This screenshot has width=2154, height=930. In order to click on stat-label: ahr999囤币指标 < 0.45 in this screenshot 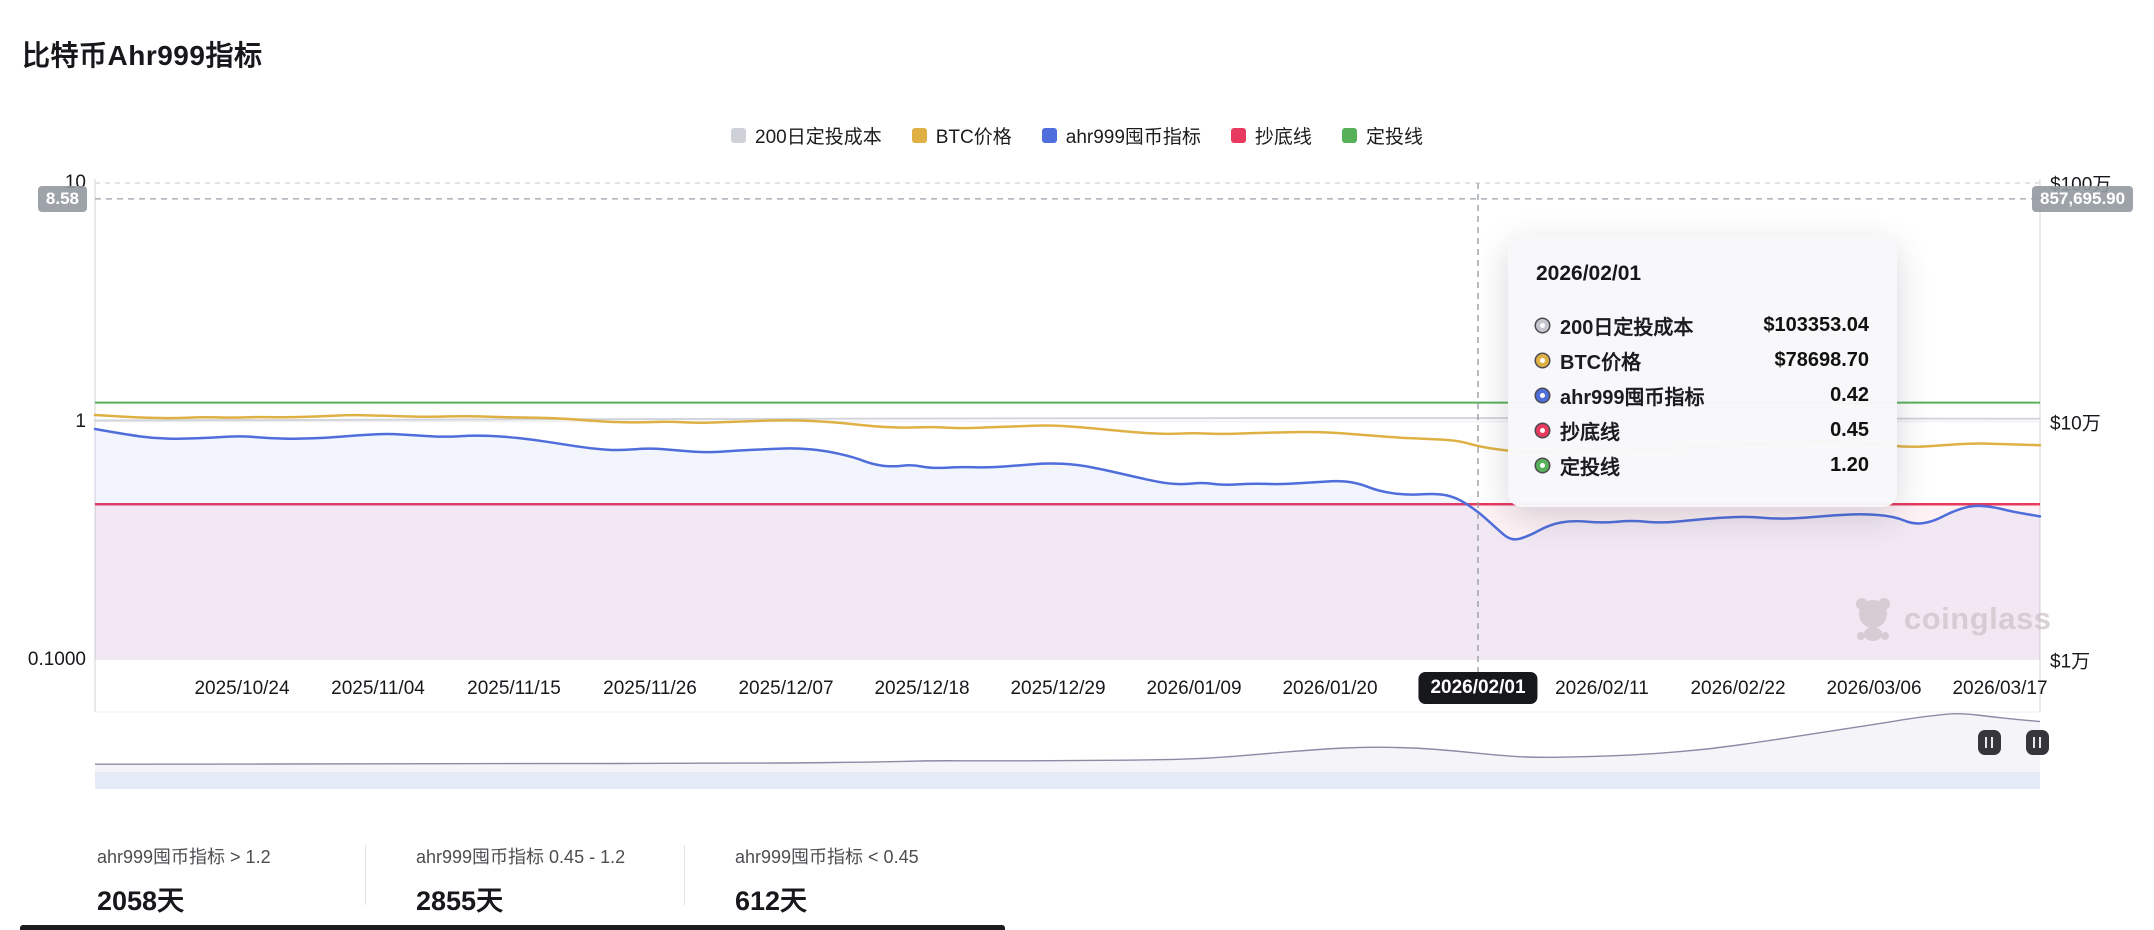, I will do `click(827, 857)`.